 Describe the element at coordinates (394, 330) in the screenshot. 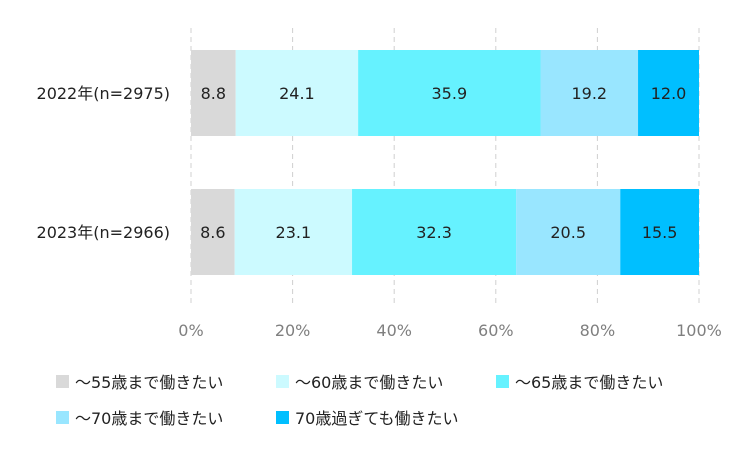

I see `x-tick-label: 40%` at that location.